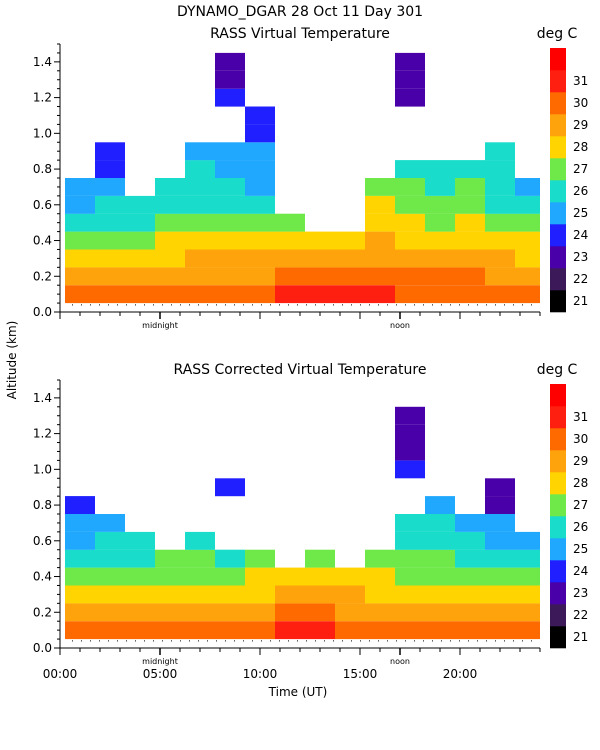 The width and height of the screenshot is (600, 750). What do you see at coordinates (298, 692) in the screenshot?
I see `shared-x-axis-label: Time (UT)` at bounding box center [298, 692].